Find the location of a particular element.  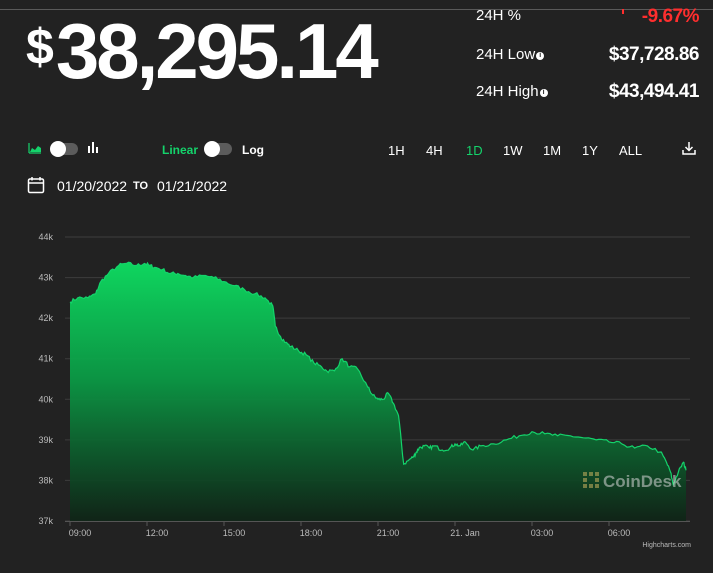

y-tick-label: 44k is located at coordinates (45, 237).